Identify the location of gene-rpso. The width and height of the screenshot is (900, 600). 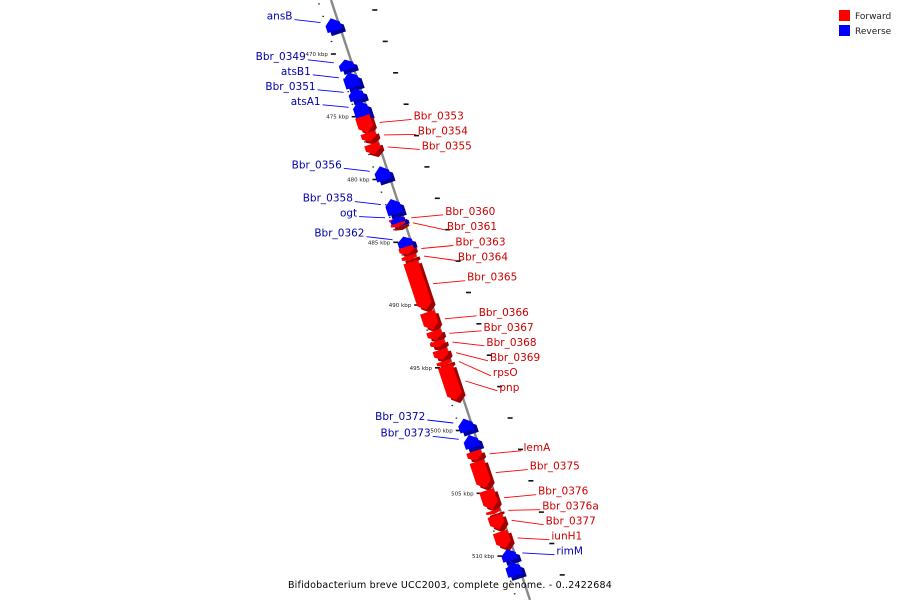
(444, 362).